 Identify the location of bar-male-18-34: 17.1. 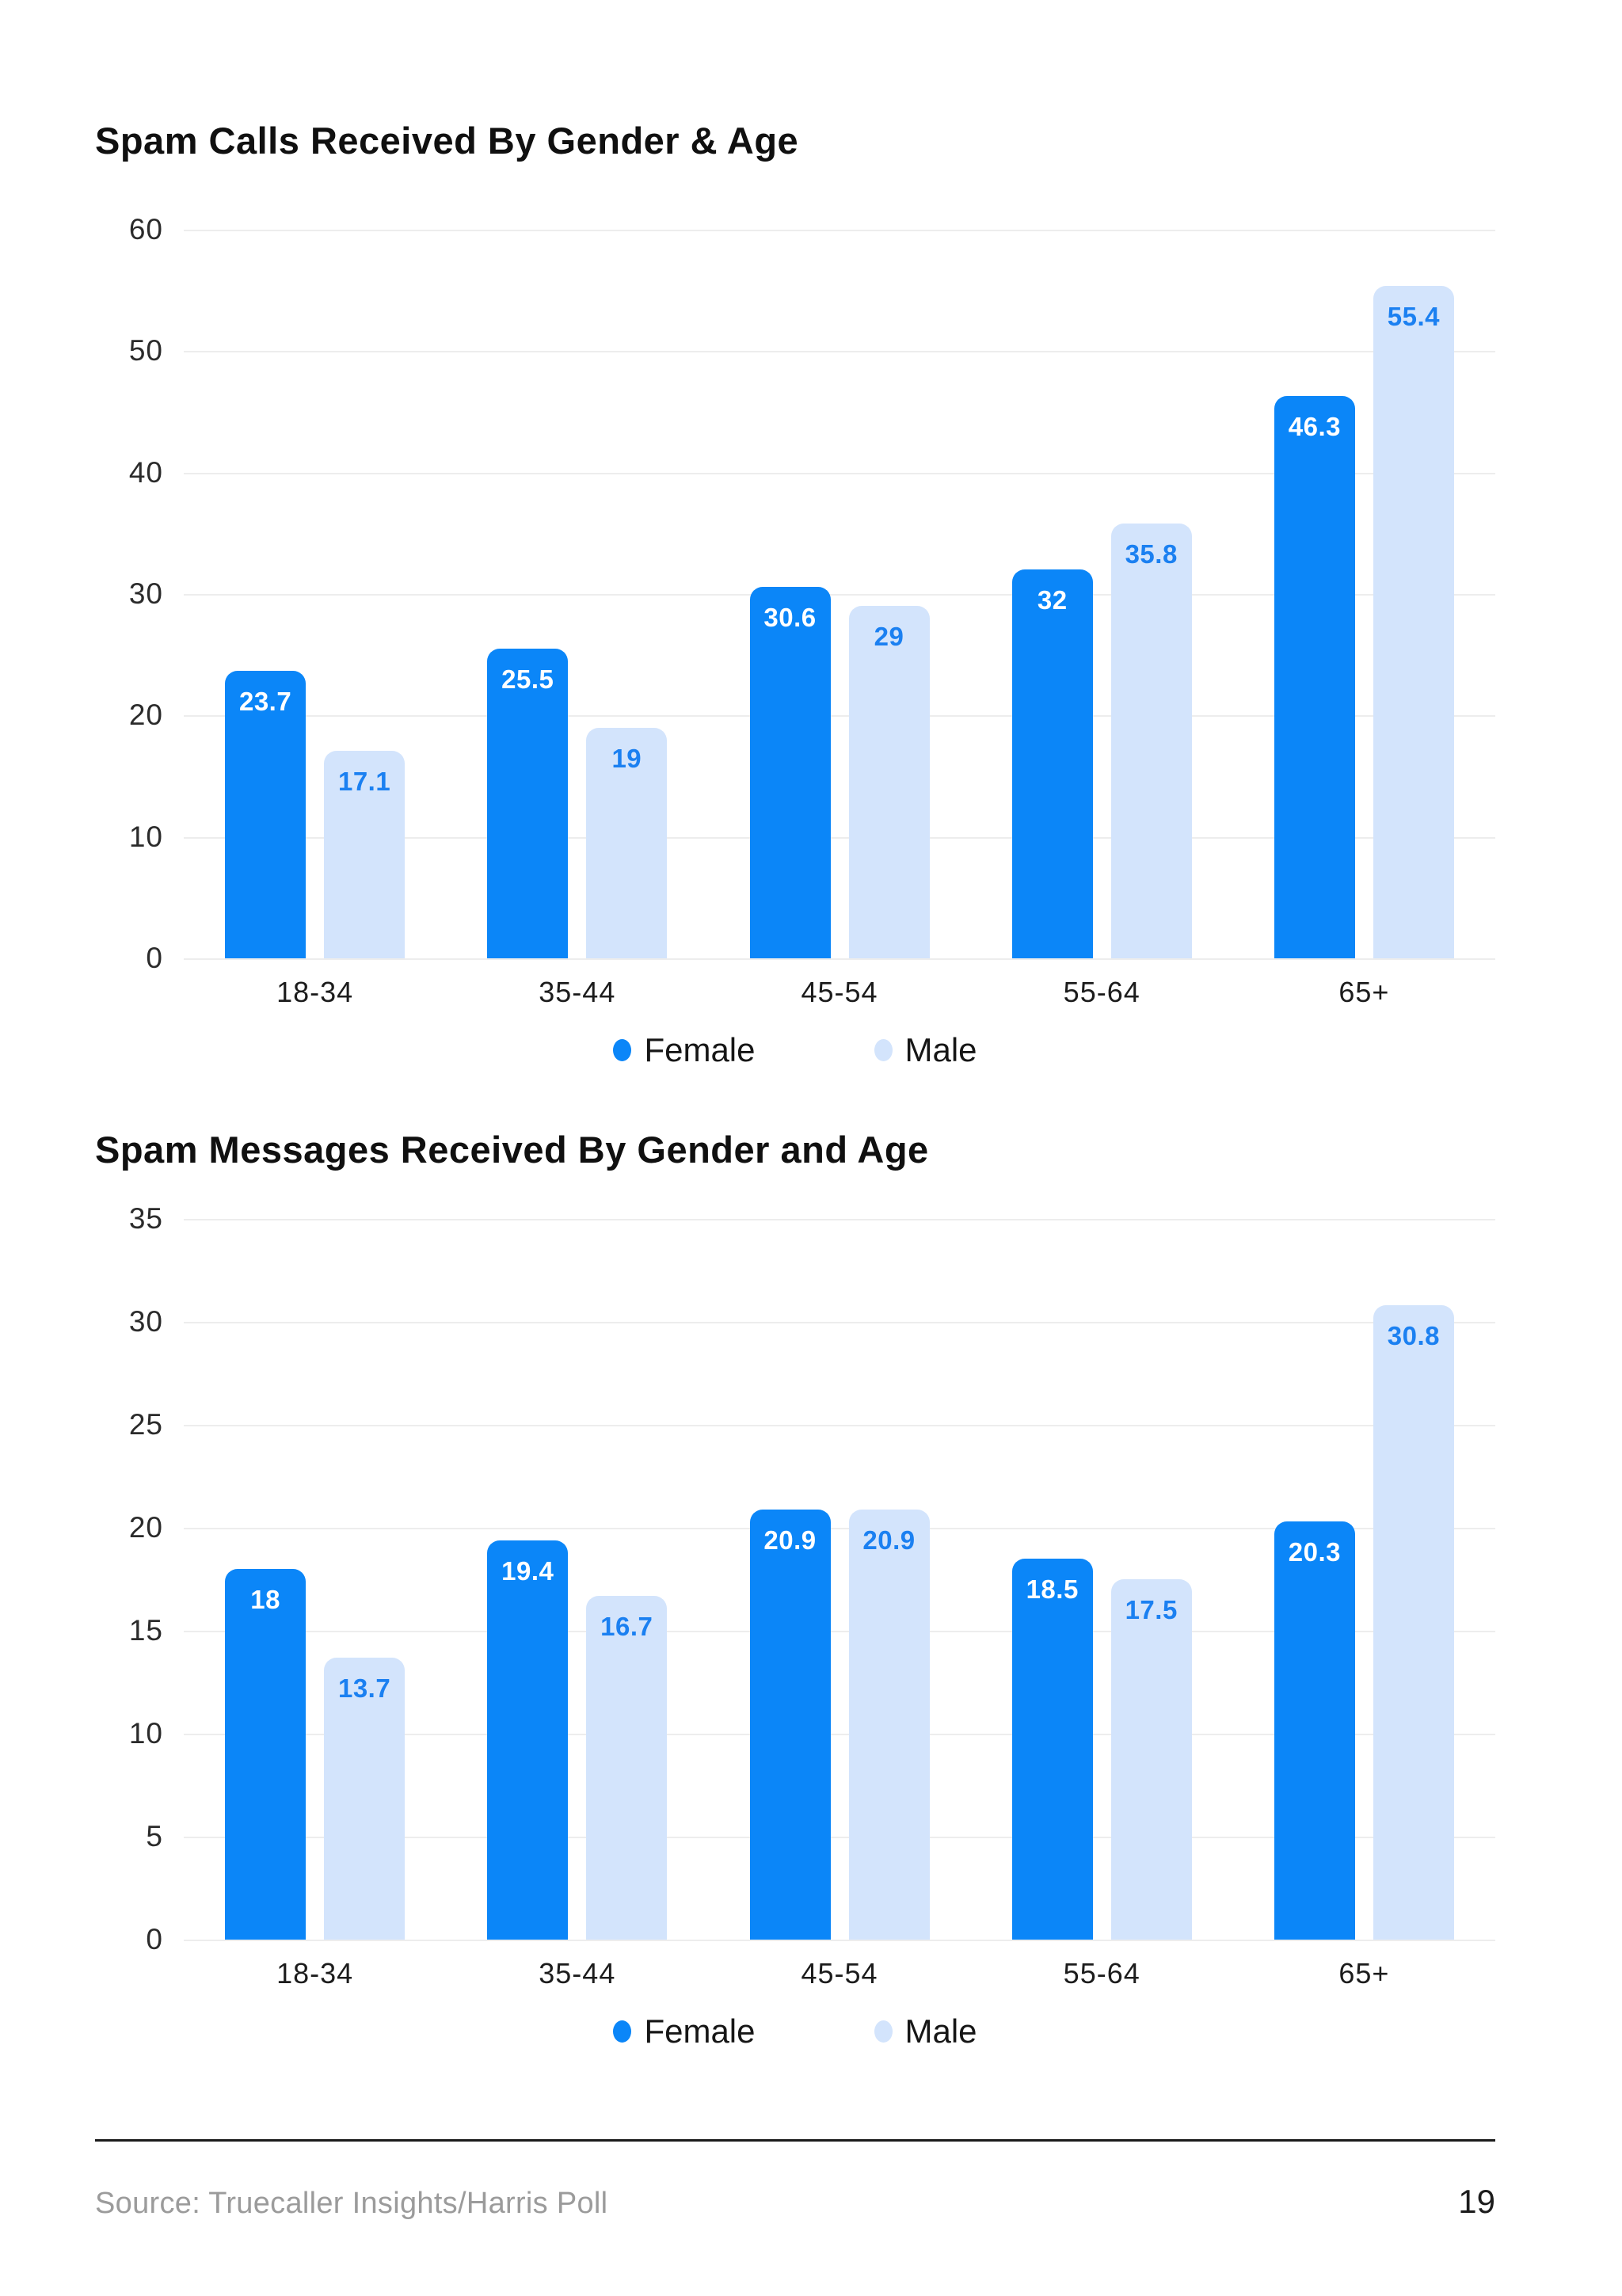
(365, 854).